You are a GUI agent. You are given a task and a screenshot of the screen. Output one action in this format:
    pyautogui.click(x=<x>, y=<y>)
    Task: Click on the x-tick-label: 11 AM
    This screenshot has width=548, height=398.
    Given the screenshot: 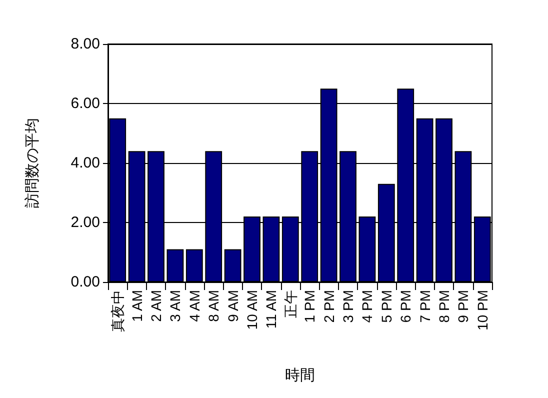 What is the action you would take?
    pyautogui.click(x=271, y=309)
    